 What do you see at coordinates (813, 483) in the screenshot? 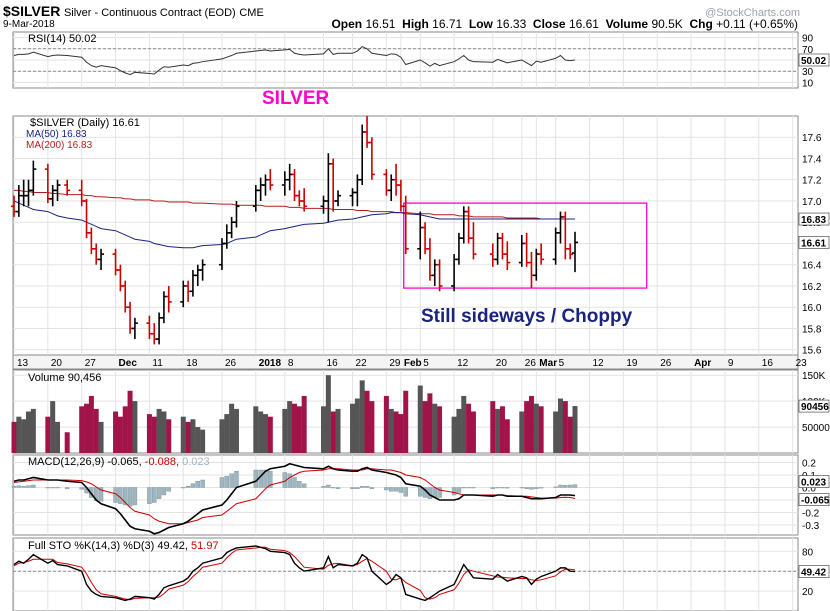
I see `macd-hist-tag: 0.023` at bounding box center [813, 483].